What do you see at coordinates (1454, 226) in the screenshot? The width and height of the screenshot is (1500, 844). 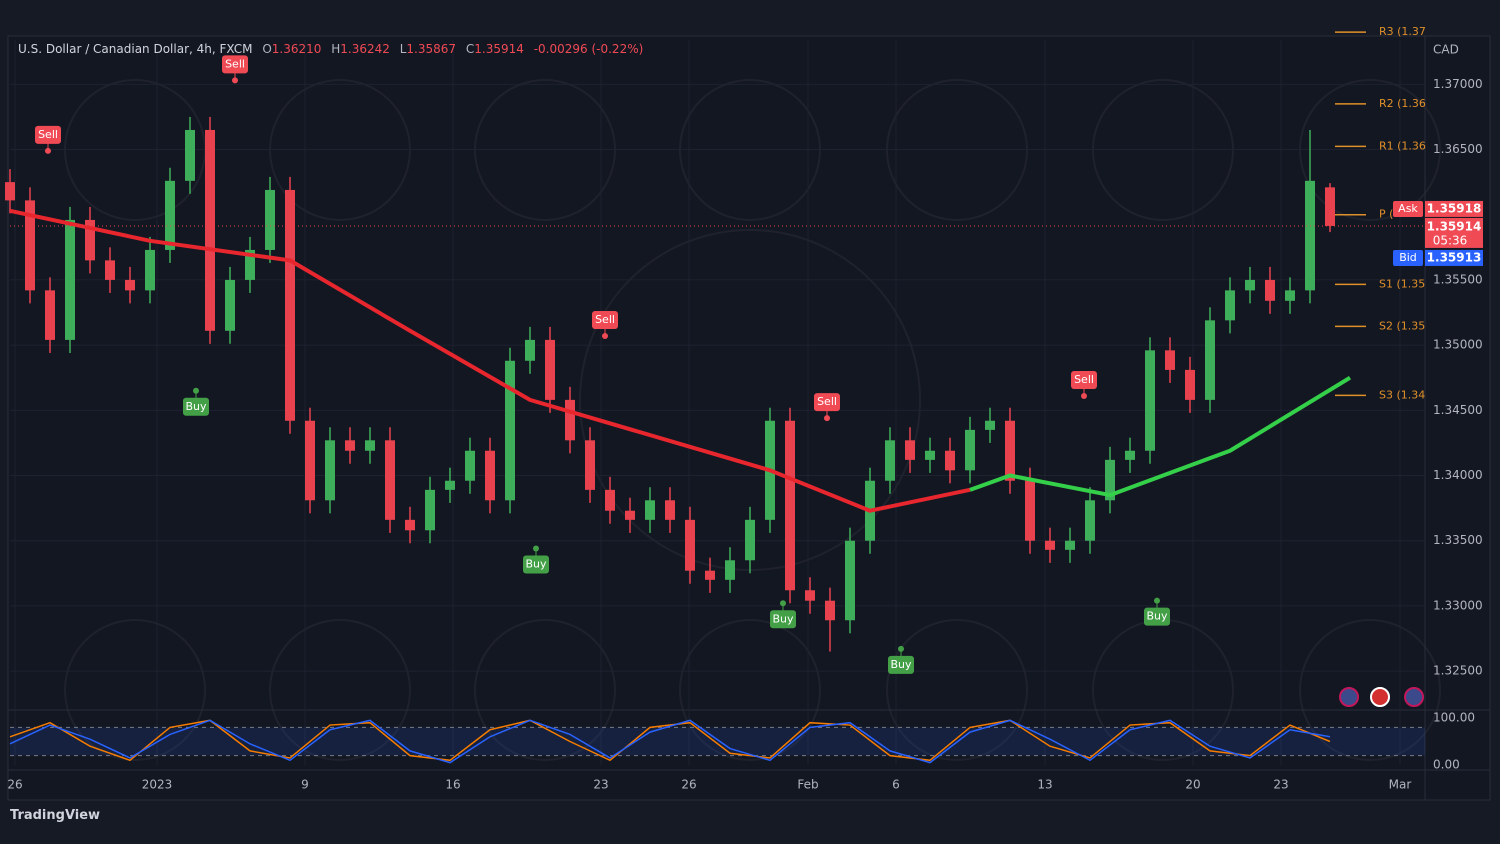 I see `last-price: 1.35914` at bounding box center [1454, 226].